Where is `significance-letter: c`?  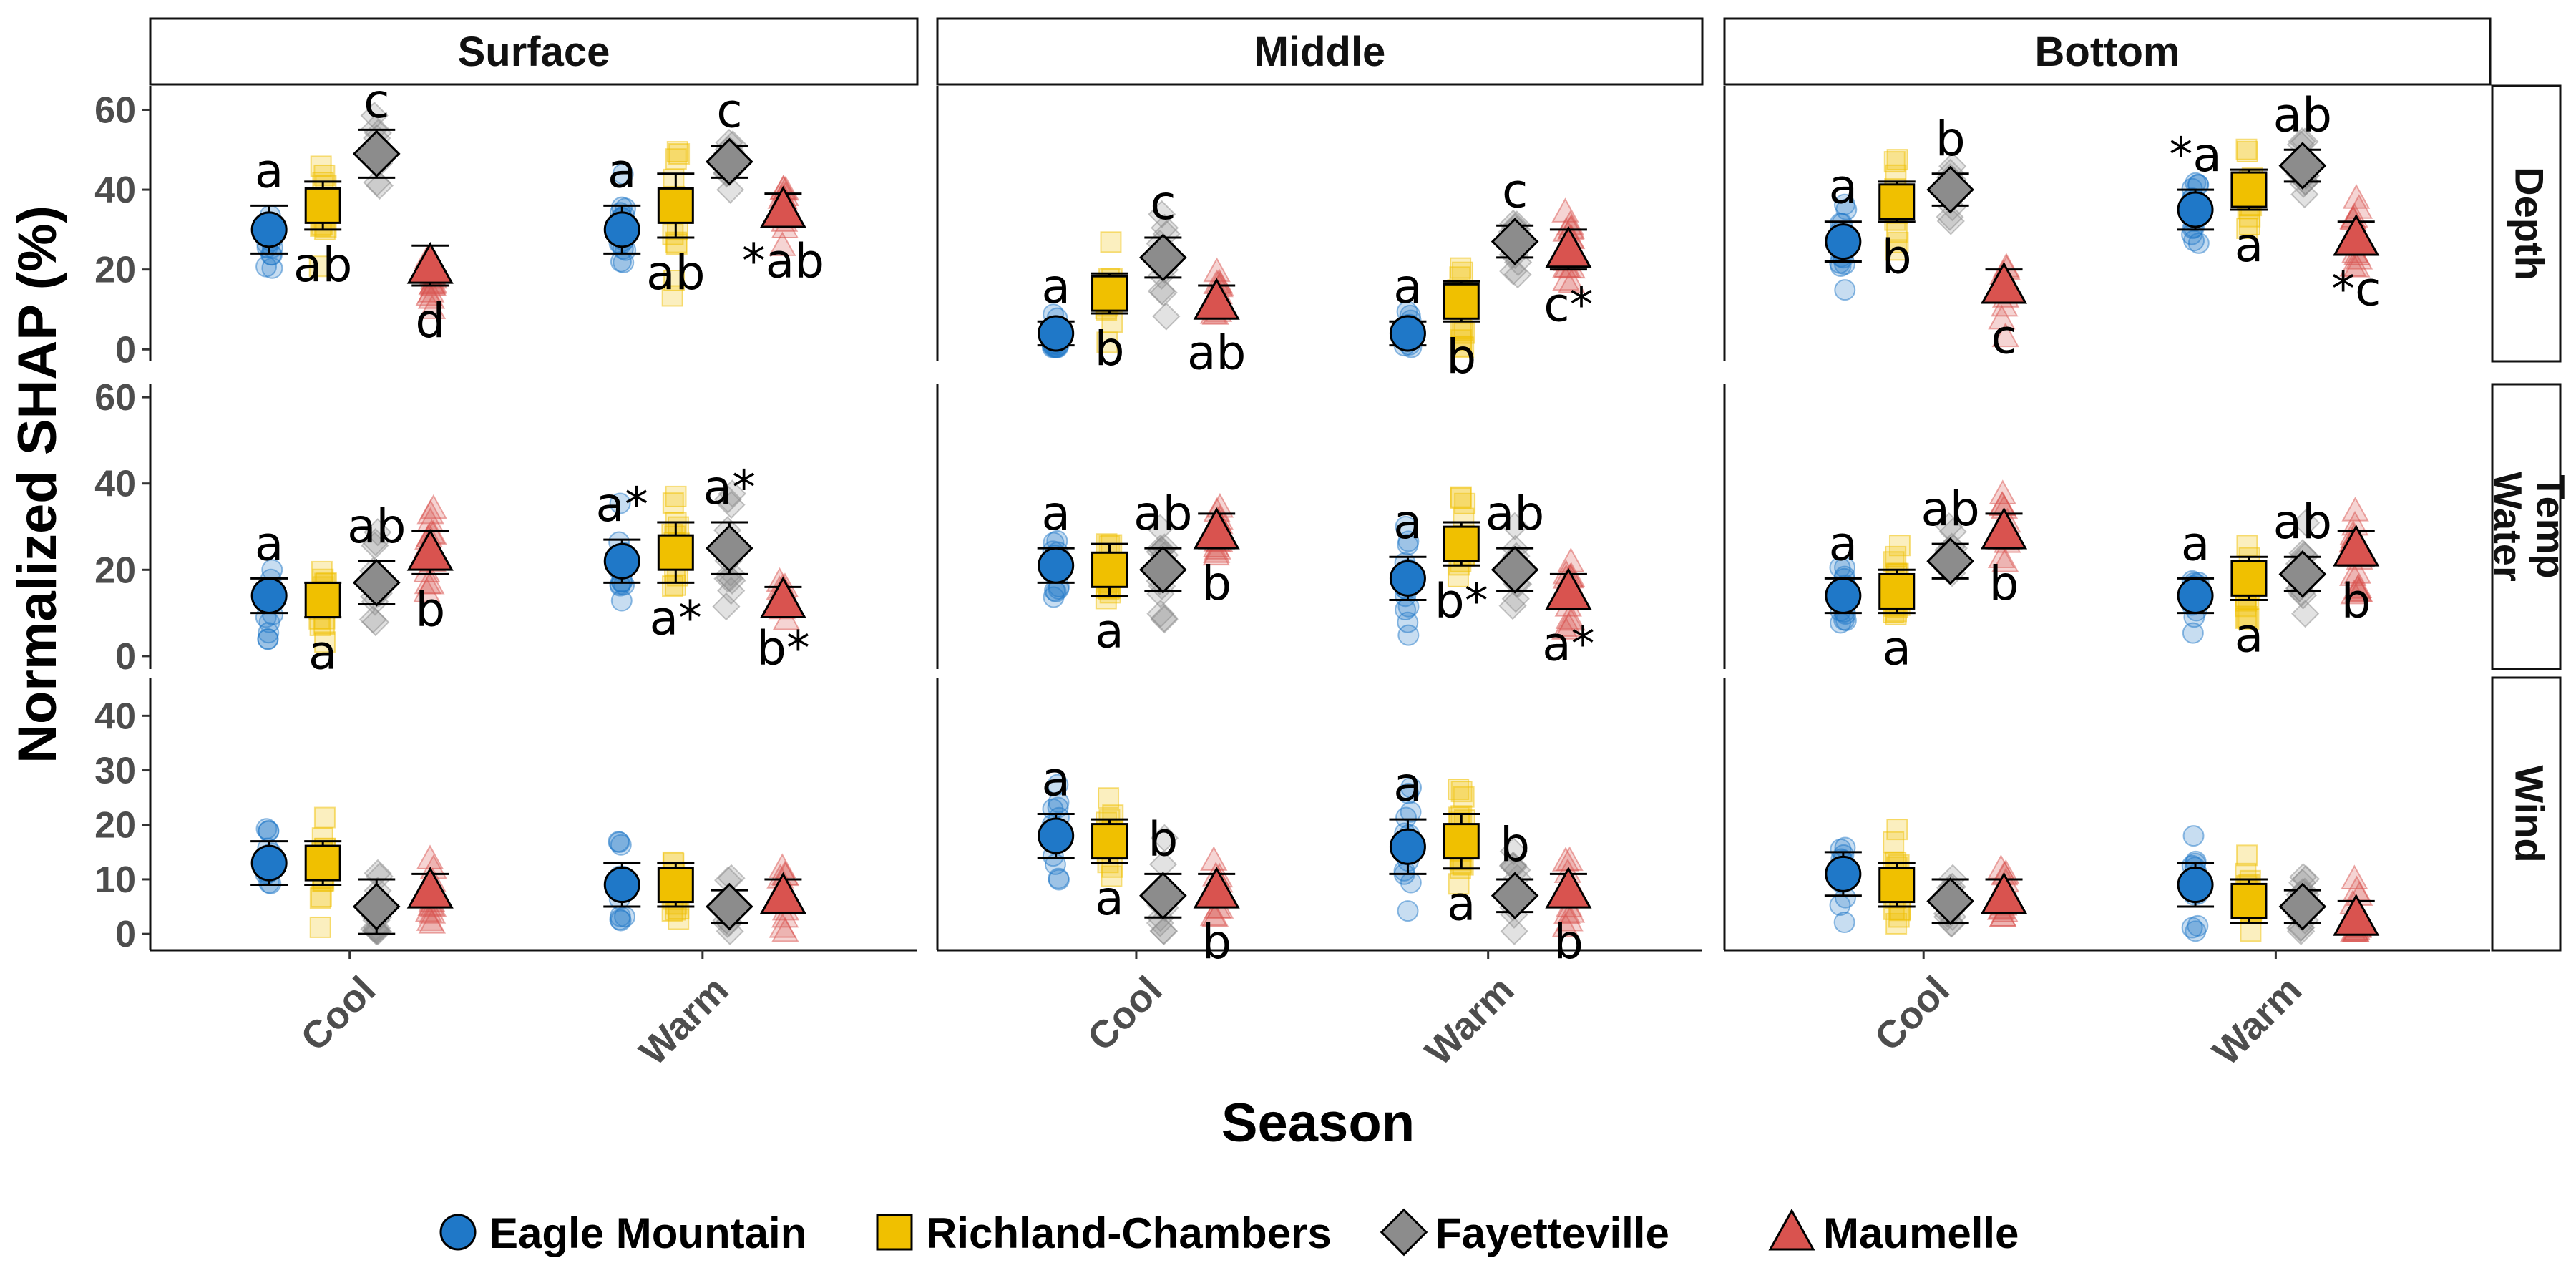
significance-letter: c is located at coordinates (2003, 336).